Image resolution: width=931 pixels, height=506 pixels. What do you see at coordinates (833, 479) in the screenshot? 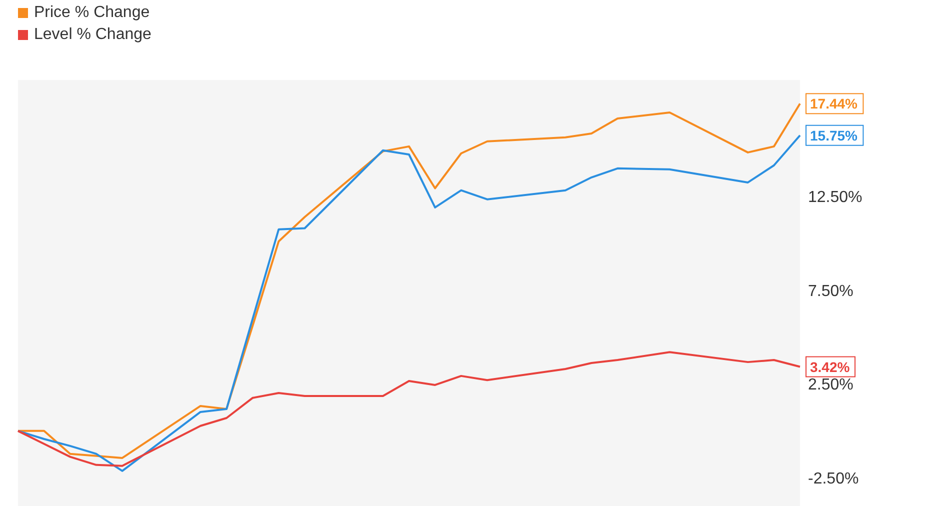
I see `y-tick-label: -2.50%` at bounding box center [833, 479].